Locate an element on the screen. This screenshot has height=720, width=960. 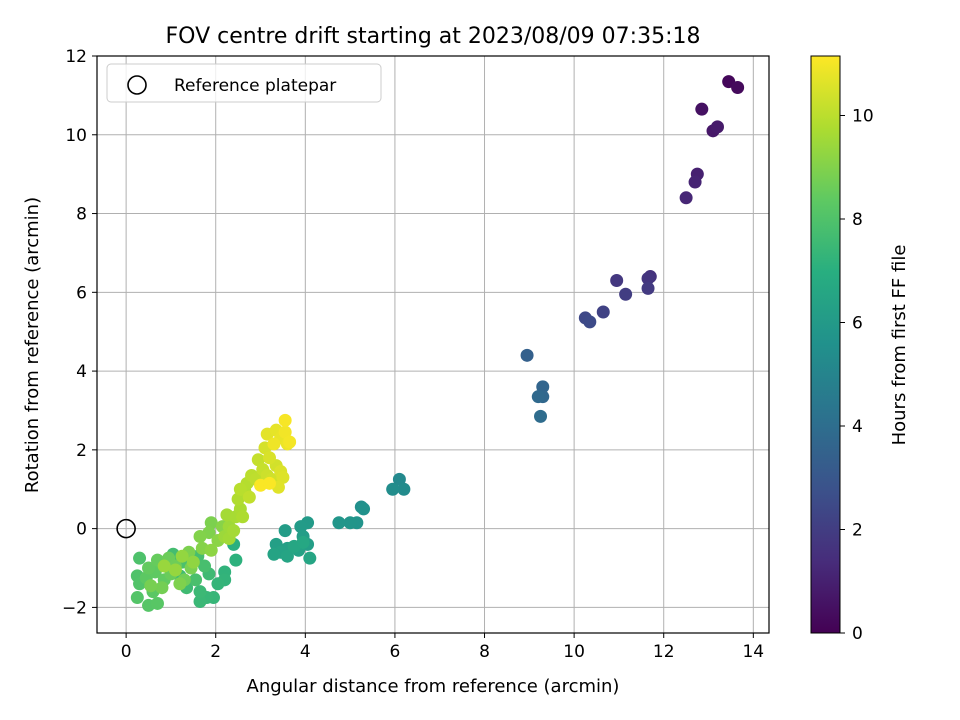
y-axis-ticks: −2 0 2 4 6 8 10 12 is located at coordinates (79, 332).